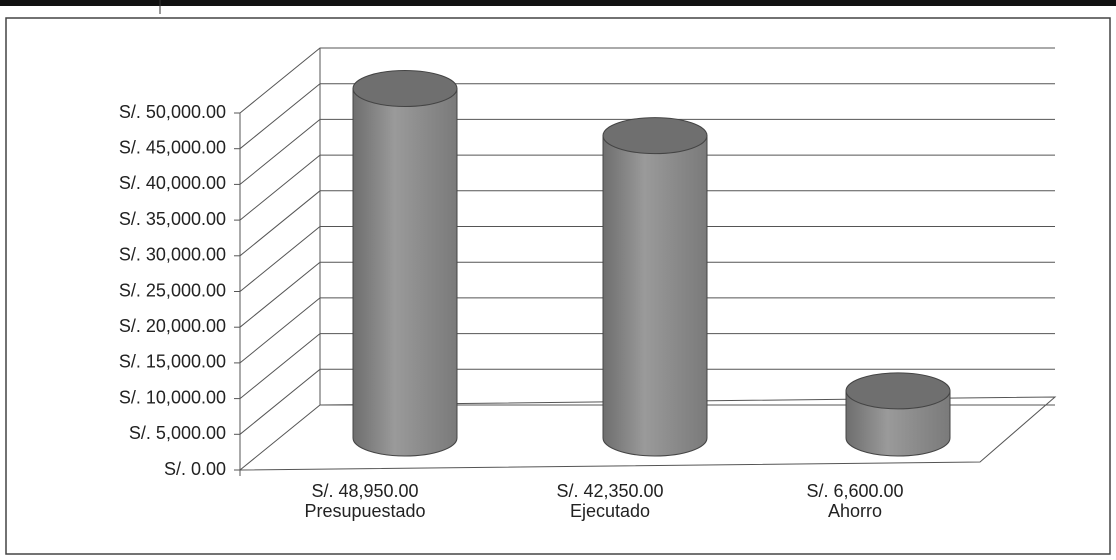  I want to click on y-tick-label: S/. 40,000.00, so click(172, 183).